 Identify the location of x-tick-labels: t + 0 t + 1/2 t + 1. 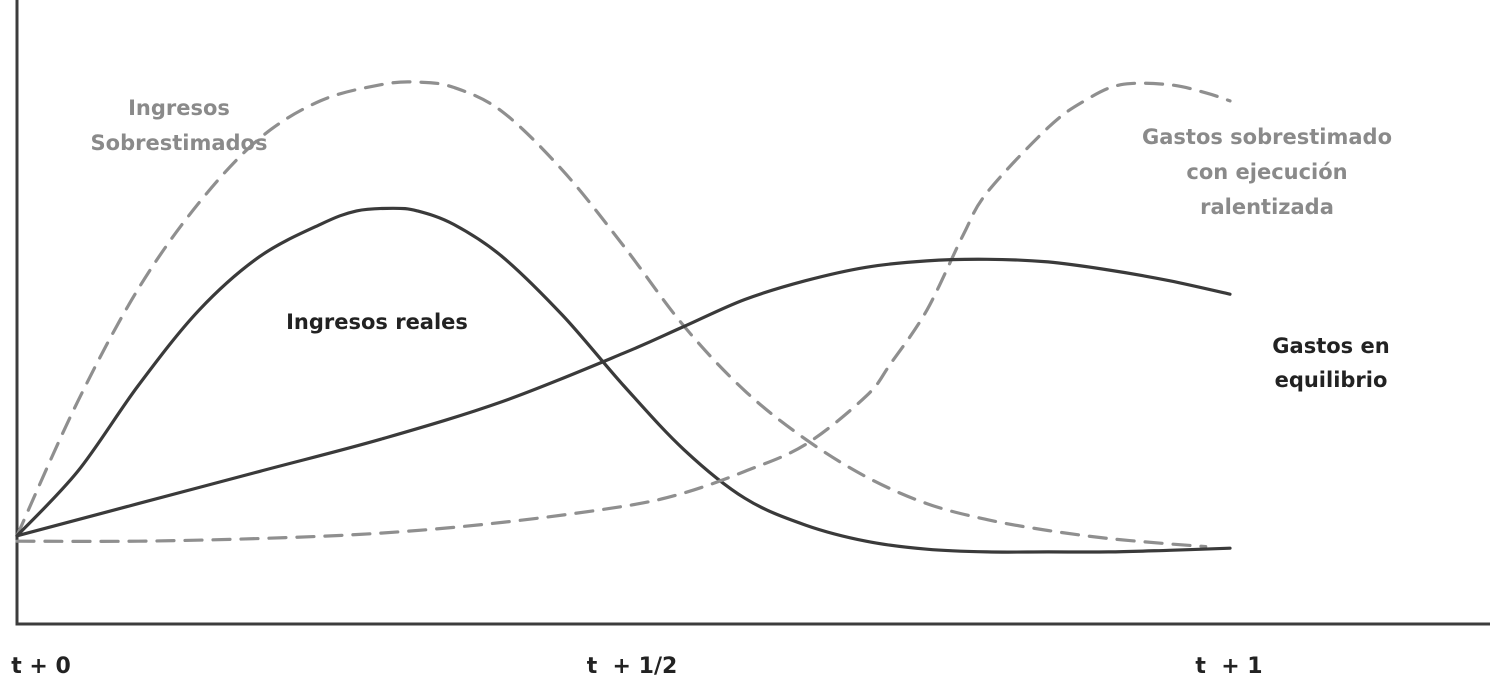
(636, 666).